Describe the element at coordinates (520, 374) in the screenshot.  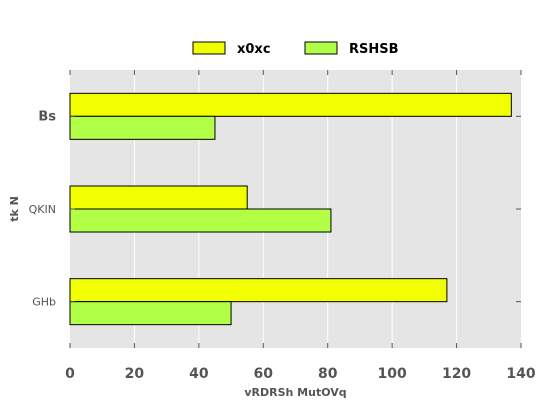
I see `x-tick-label: 140` at that location.